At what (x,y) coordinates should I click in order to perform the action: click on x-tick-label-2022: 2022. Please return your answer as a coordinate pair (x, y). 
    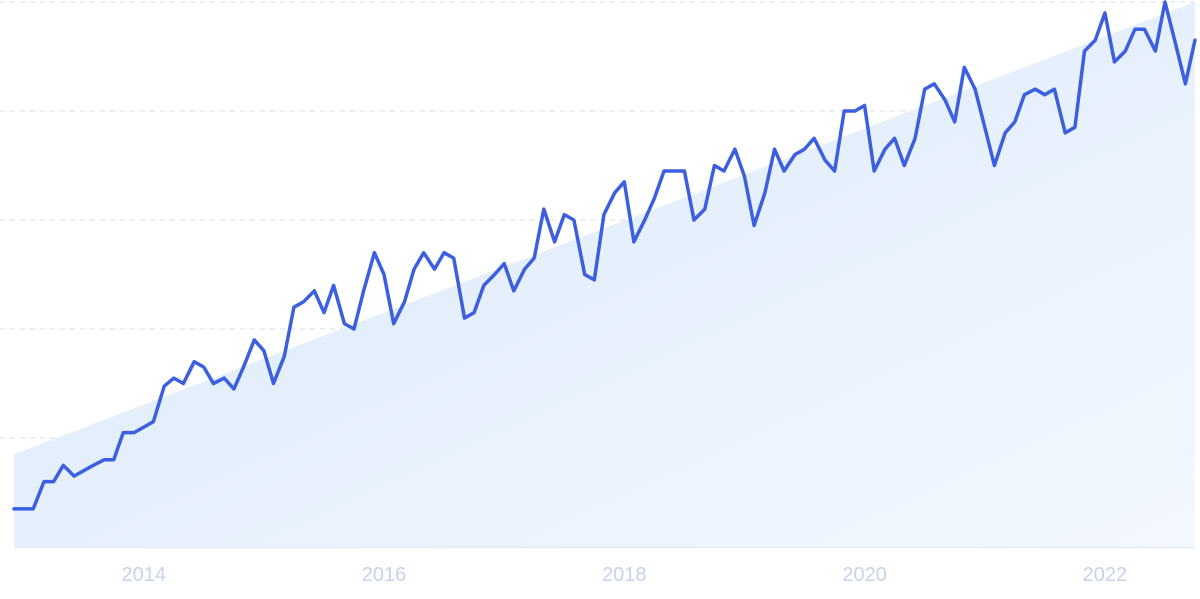
    Looking at the image, I should click on (1105, 575).